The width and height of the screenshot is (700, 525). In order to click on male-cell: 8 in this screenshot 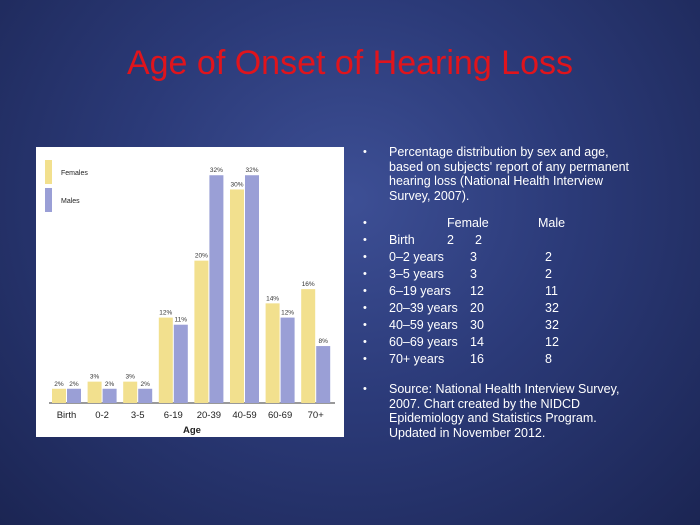, I will do `click(548, 359)`.